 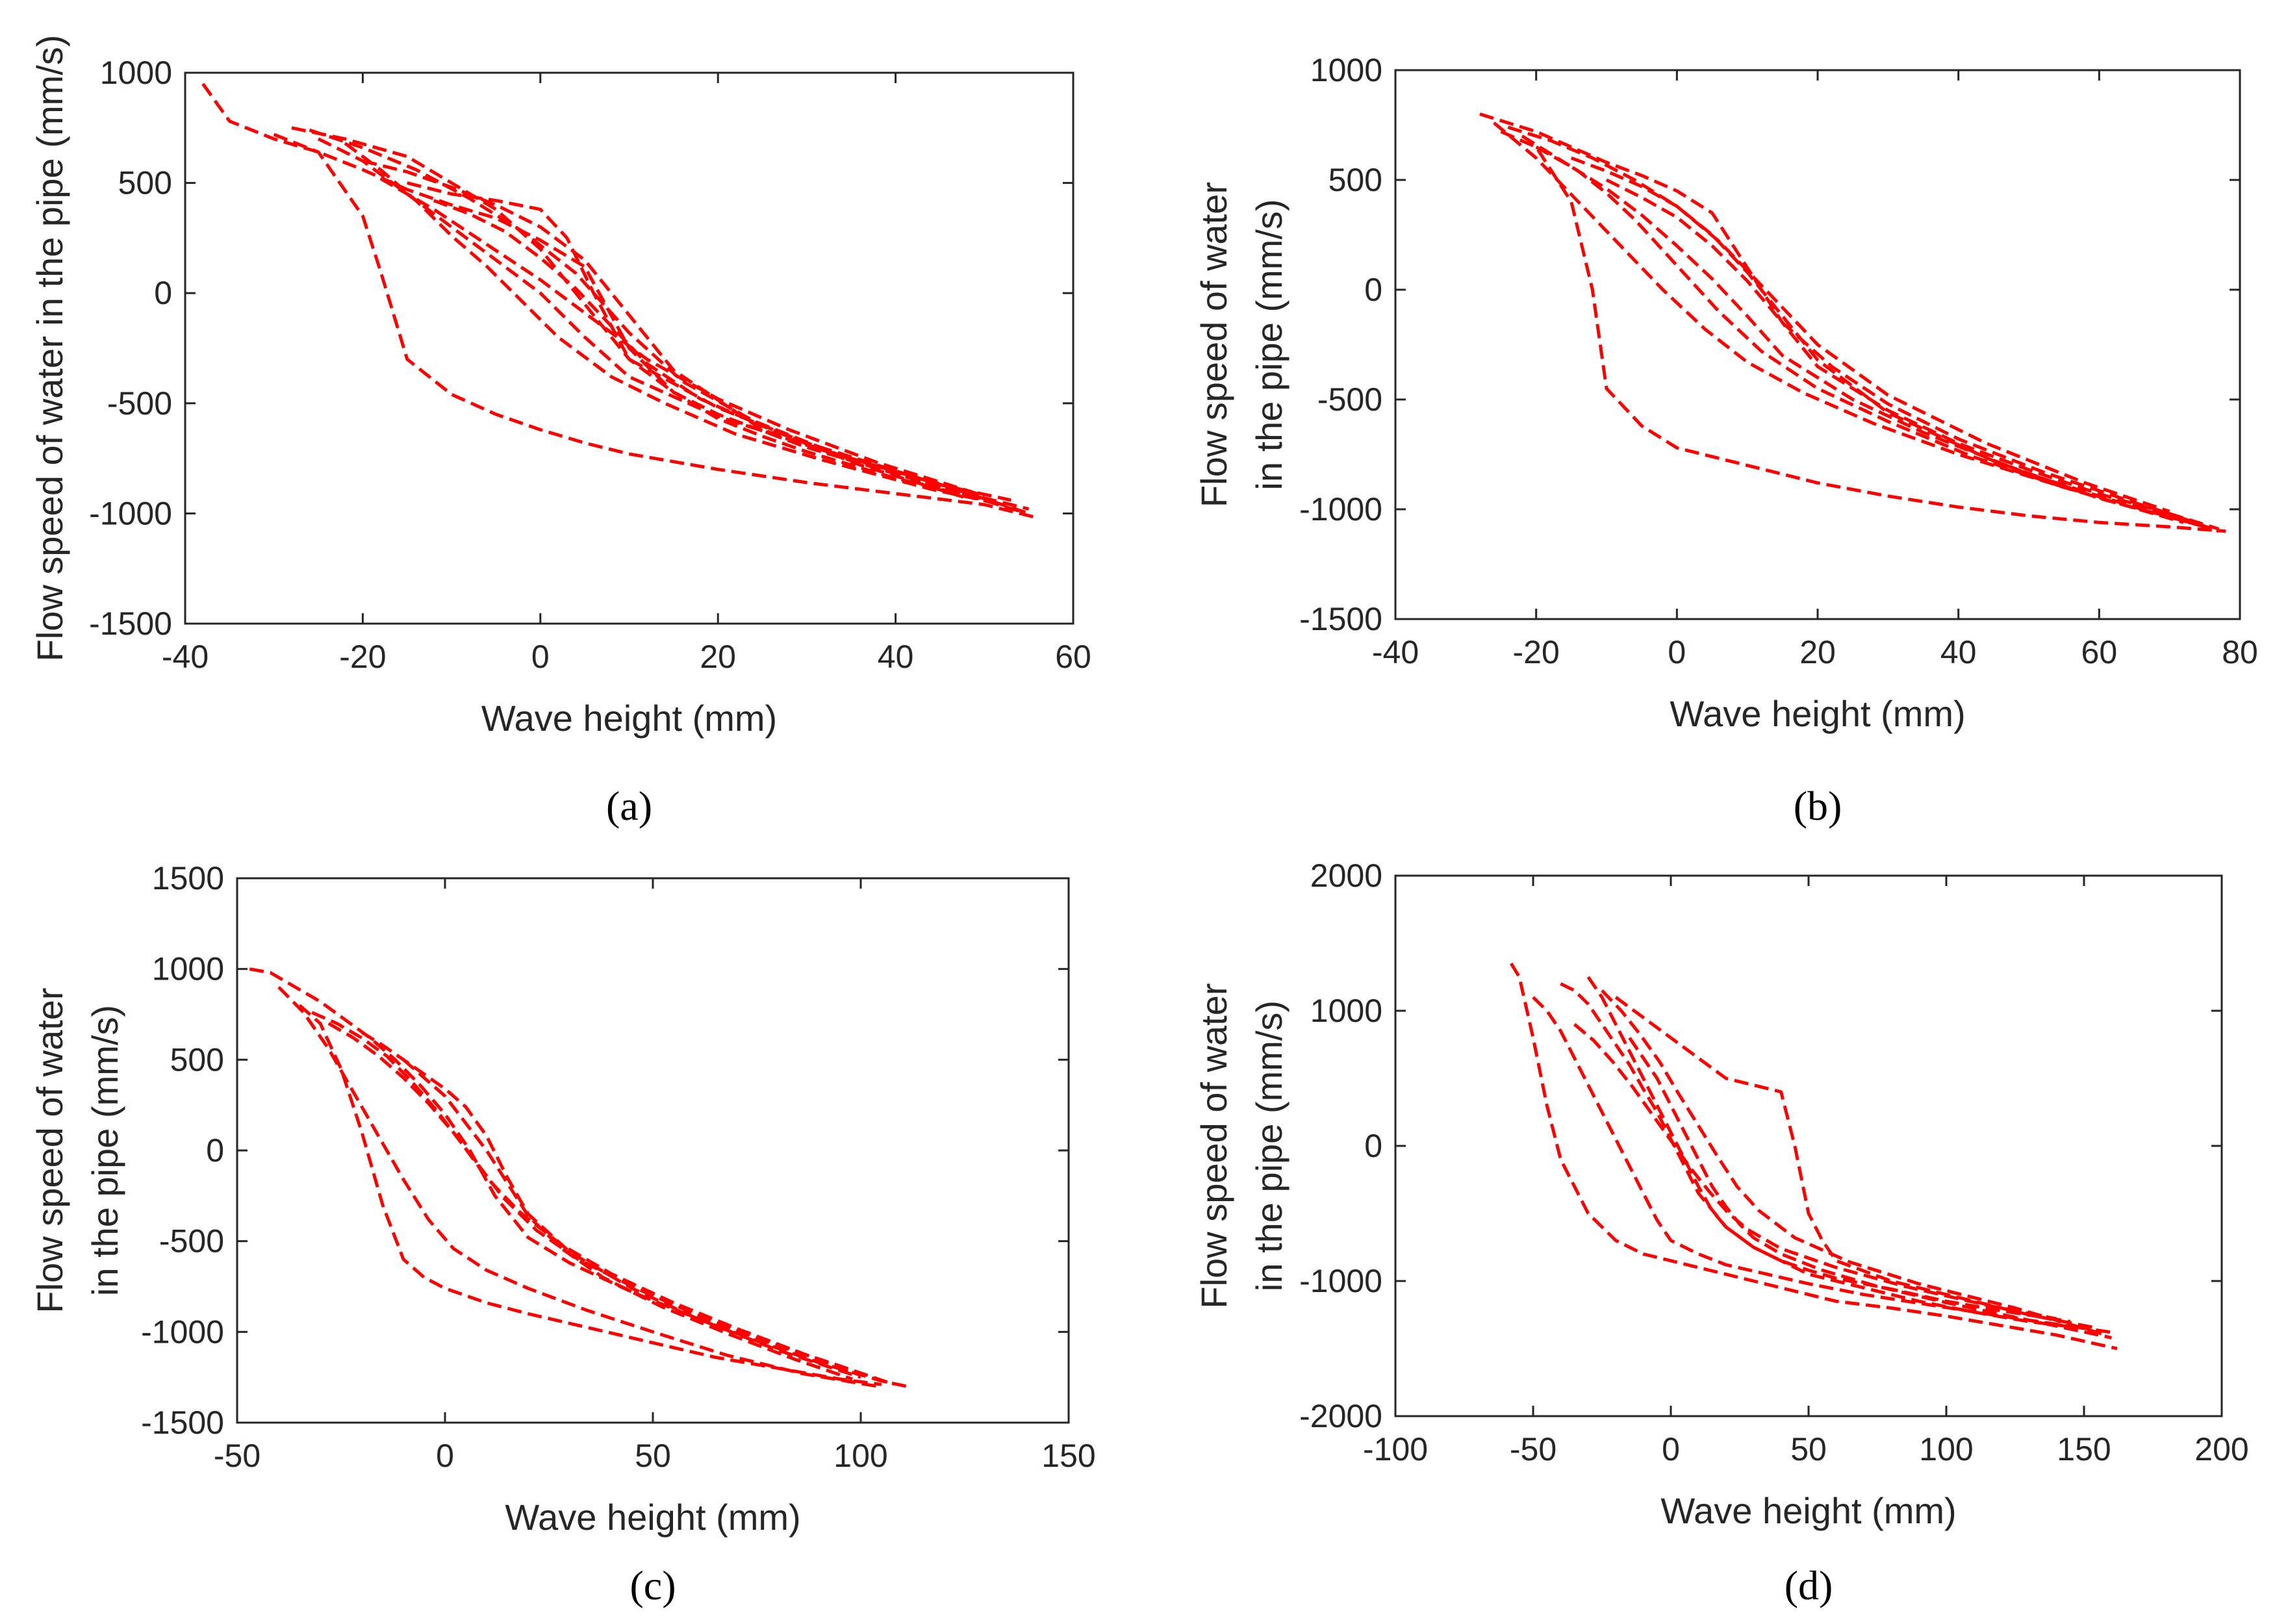 I want to click on x-tick-label: -100, so click(x=1395, y=1449).